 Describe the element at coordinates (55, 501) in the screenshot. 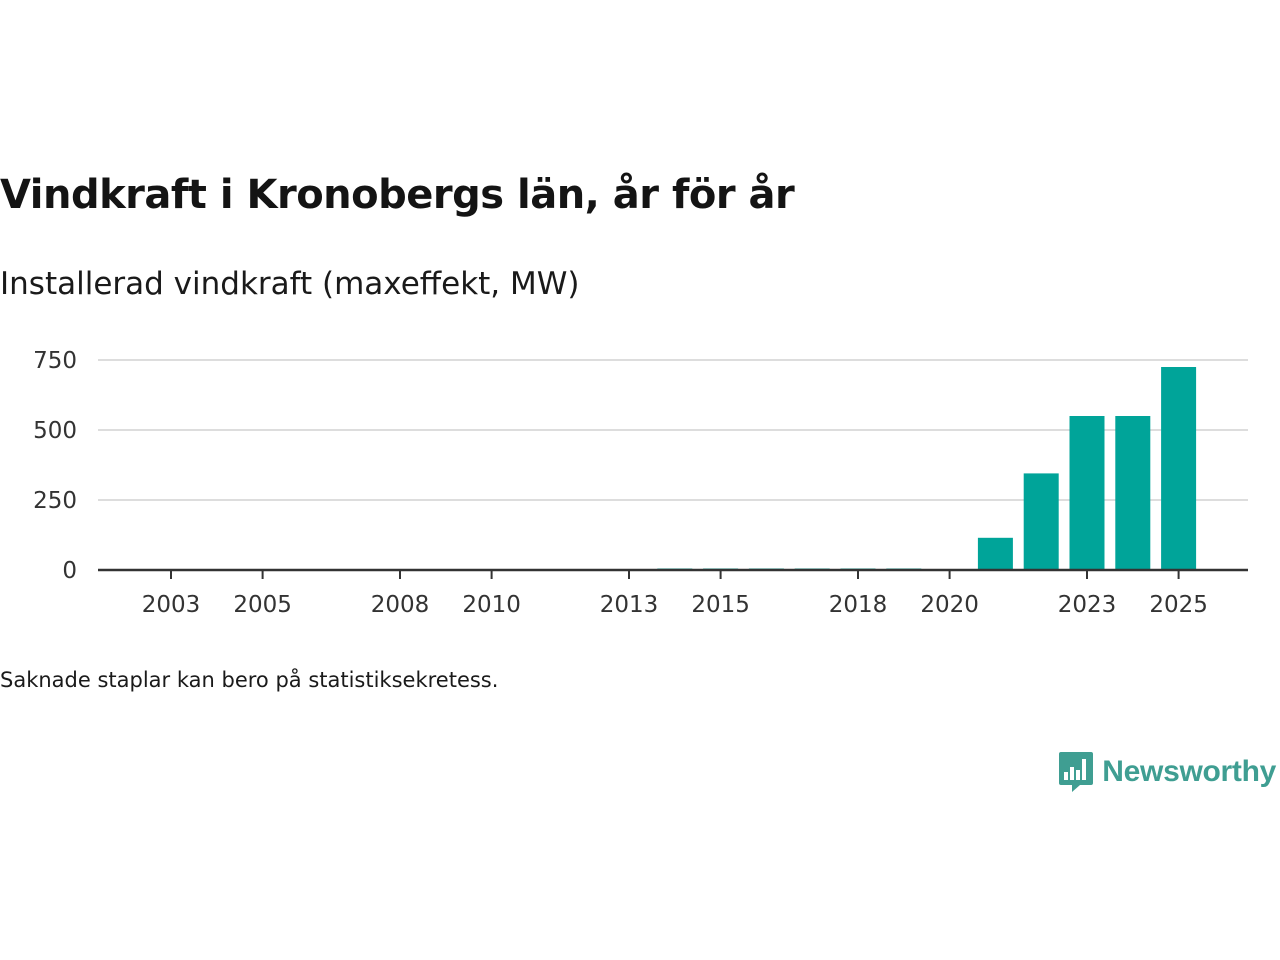

I see `y-tick-label: 250` at that location.